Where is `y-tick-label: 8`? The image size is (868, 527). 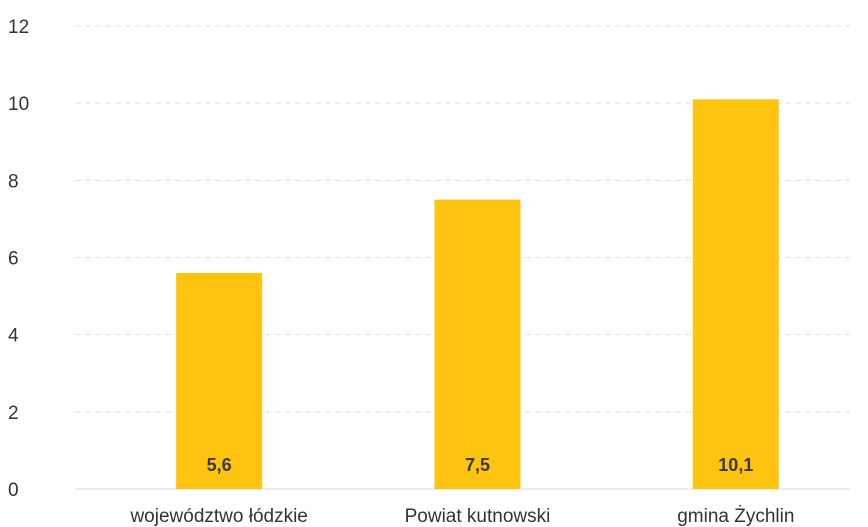 y-tick-label: 8 is located at coordinates (13, 181).